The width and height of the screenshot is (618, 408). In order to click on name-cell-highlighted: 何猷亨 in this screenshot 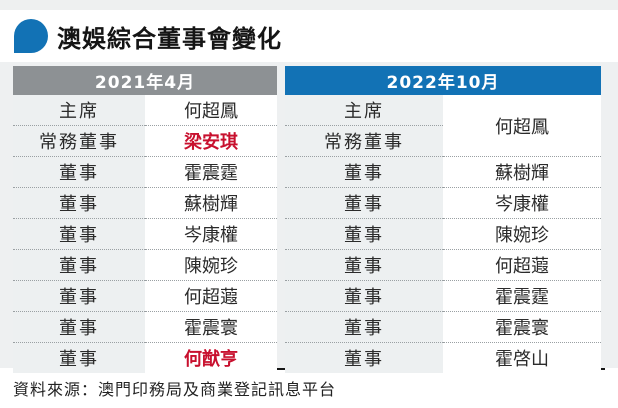, I will do `click(211, 357)`.